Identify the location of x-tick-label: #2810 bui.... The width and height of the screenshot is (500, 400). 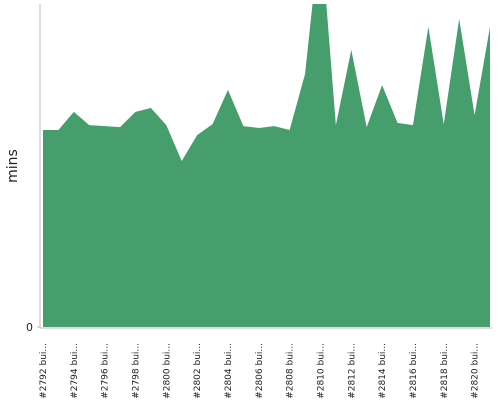
(321, 371).